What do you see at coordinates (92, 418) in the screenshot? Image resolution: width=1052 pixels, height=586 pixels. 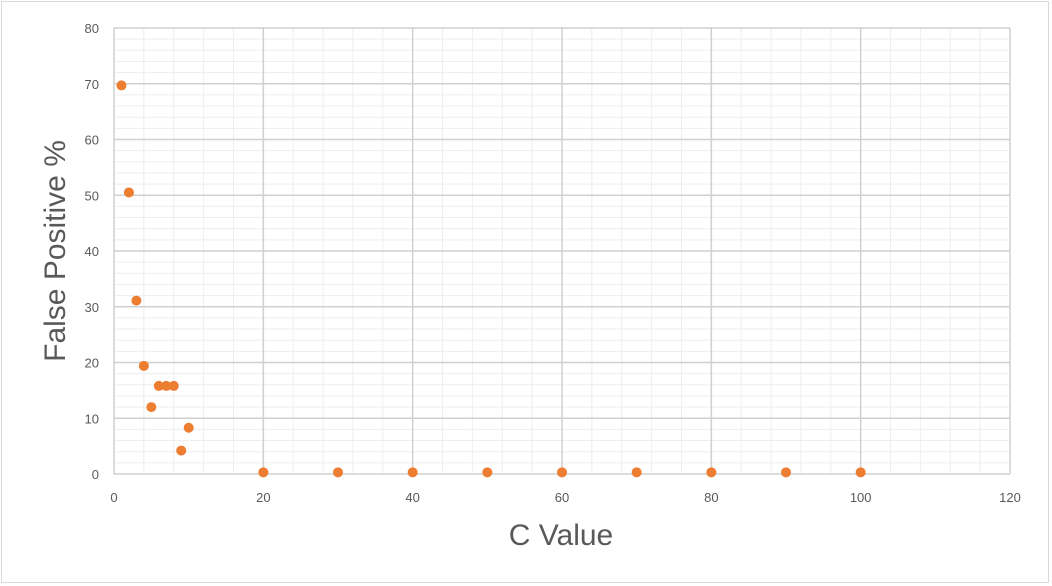 I see `y-tick-label: 10` at bounding box center [92, 418].